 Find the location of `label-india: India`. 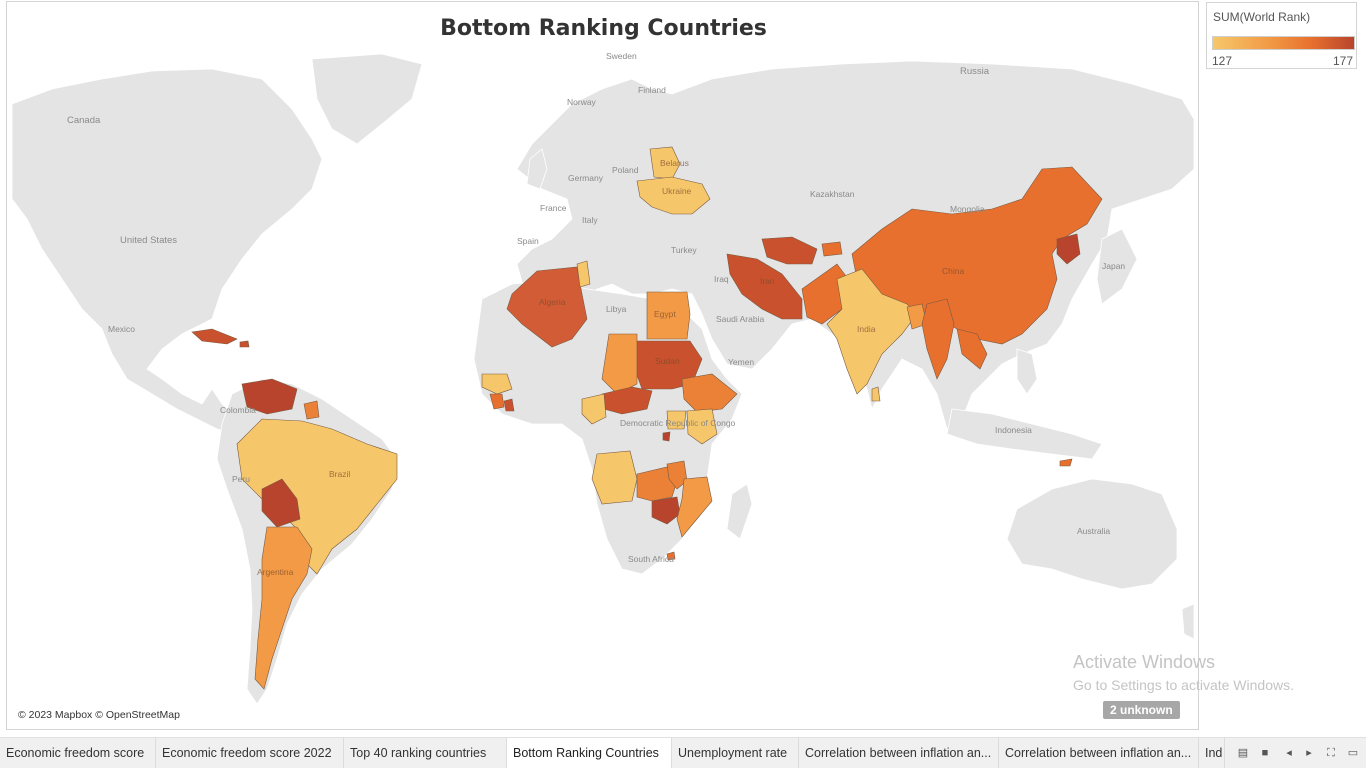

label-india: India is located at coordinates (866, 329).